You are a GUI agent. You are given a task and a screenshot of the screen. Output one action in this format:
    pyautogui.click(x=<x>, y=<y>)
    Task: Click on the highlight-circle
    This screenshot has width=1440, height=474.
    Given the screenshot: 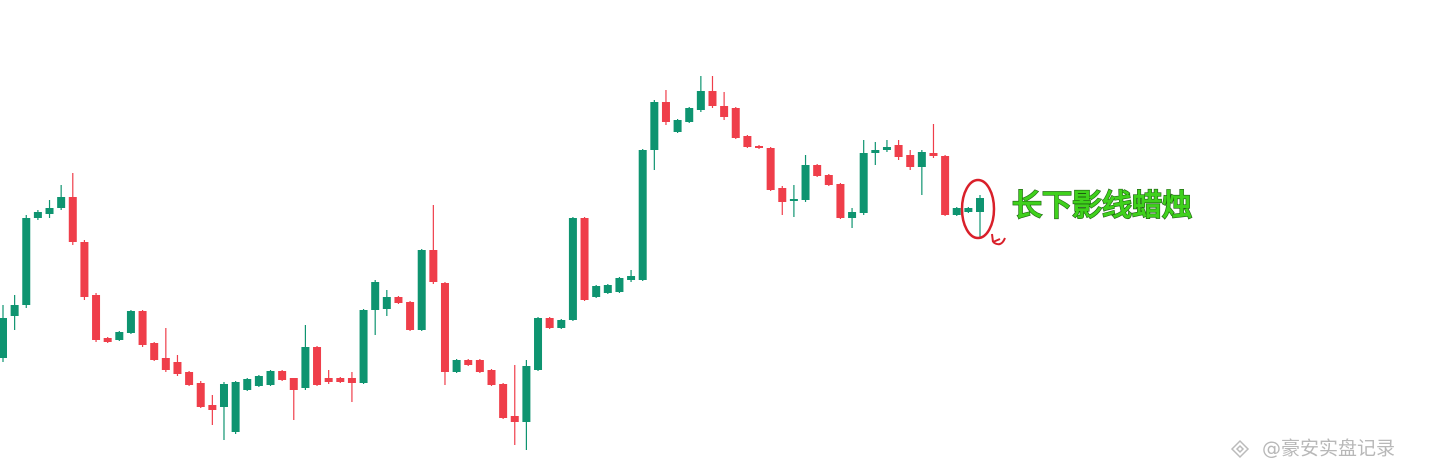 What is the action you would take?
    pyautogui.click(x=978, y=209)
    